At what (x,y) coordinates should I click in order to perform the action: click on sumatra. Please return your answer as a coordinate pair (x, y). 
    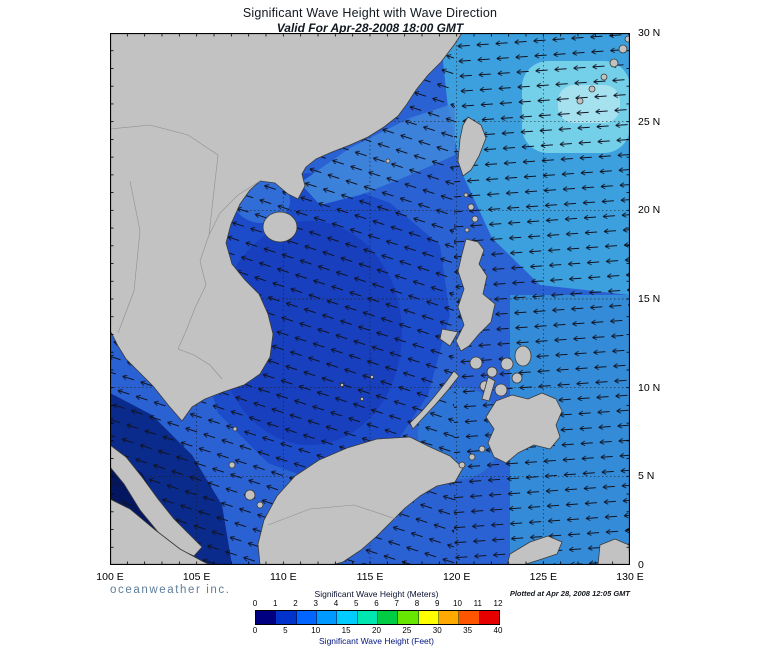
    Looking at the image, I should click on (160, 531).